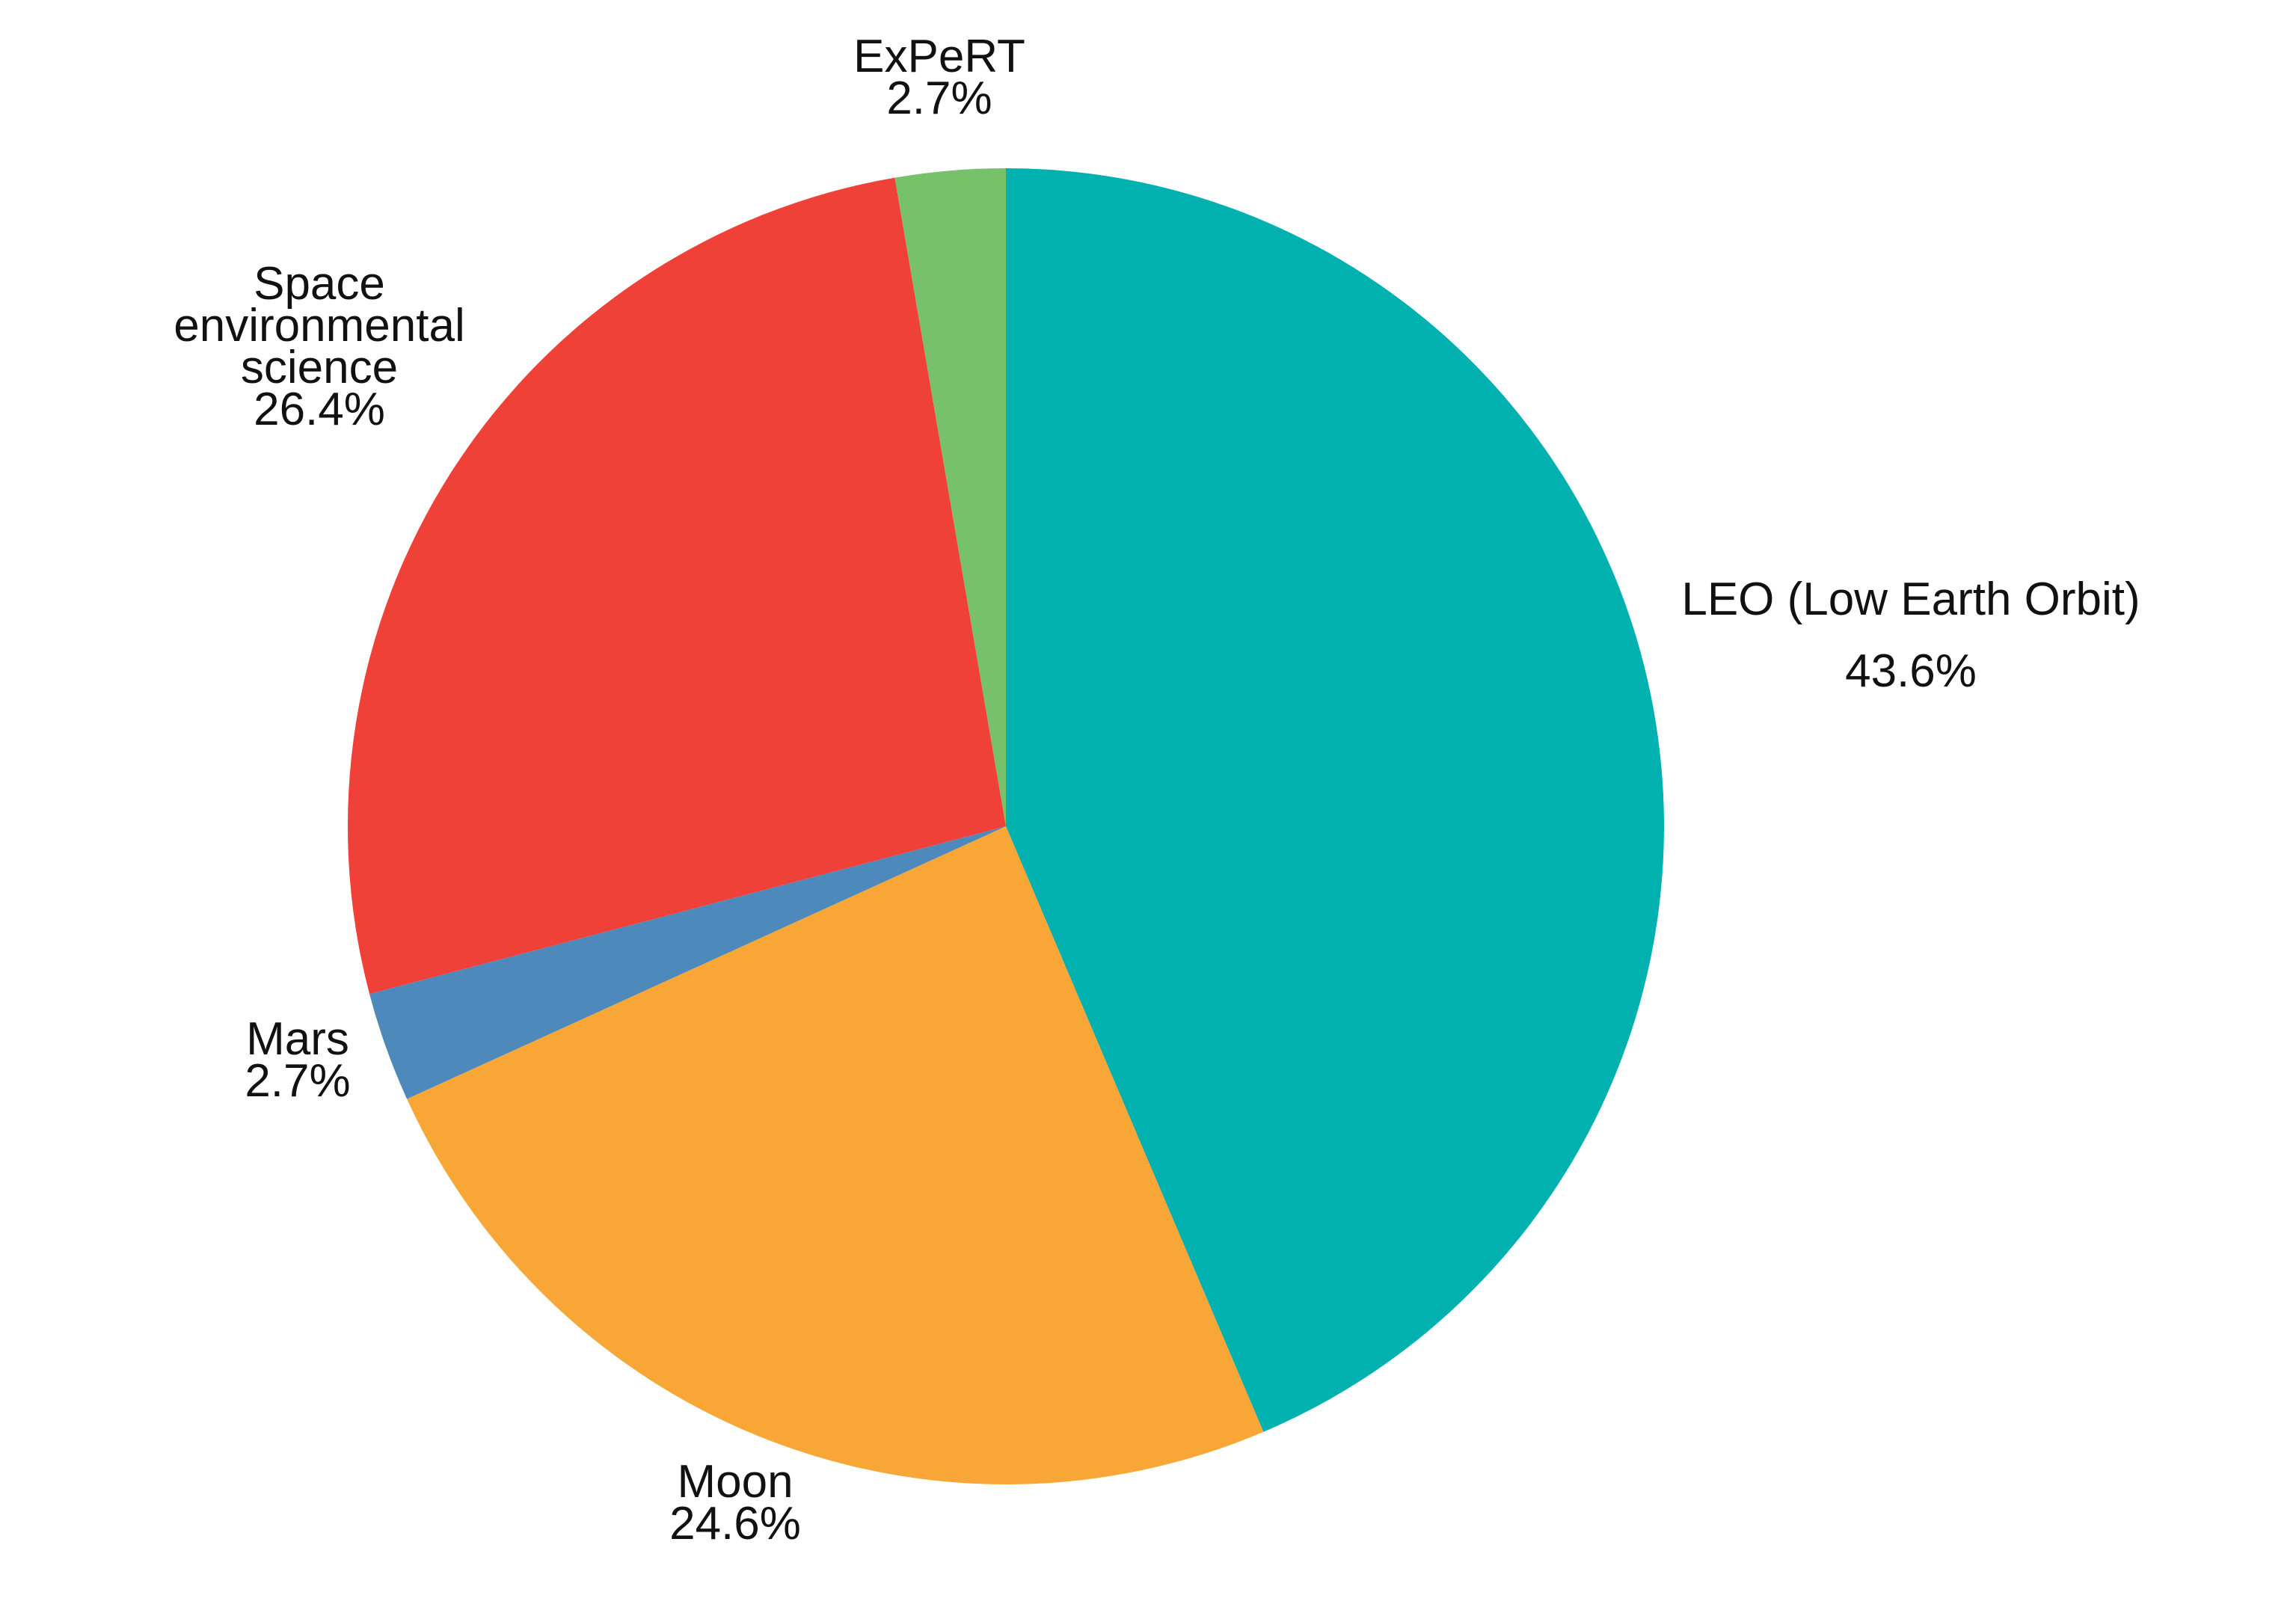 The image size is (2296, 1619). Describe the element at coordinates (319, 367) in the screenshot. I see `slice-name-line: science` at that location.